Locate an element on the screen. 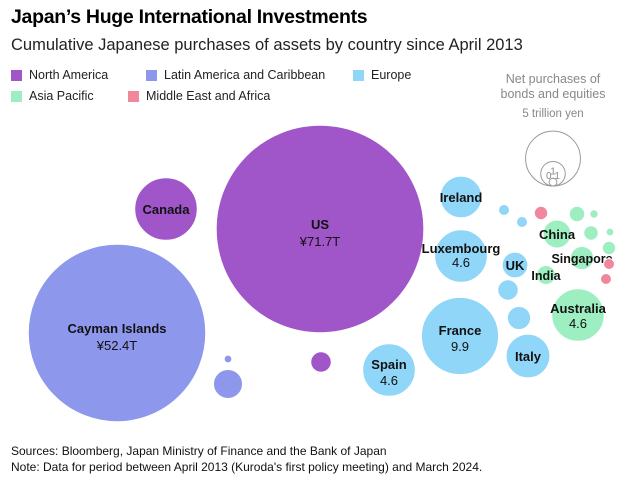 The height and width of the screenshot is (484, 638). bubble-cayman-islands: Cayman Islands ¥52.4T is located at coordinates (117, 333).